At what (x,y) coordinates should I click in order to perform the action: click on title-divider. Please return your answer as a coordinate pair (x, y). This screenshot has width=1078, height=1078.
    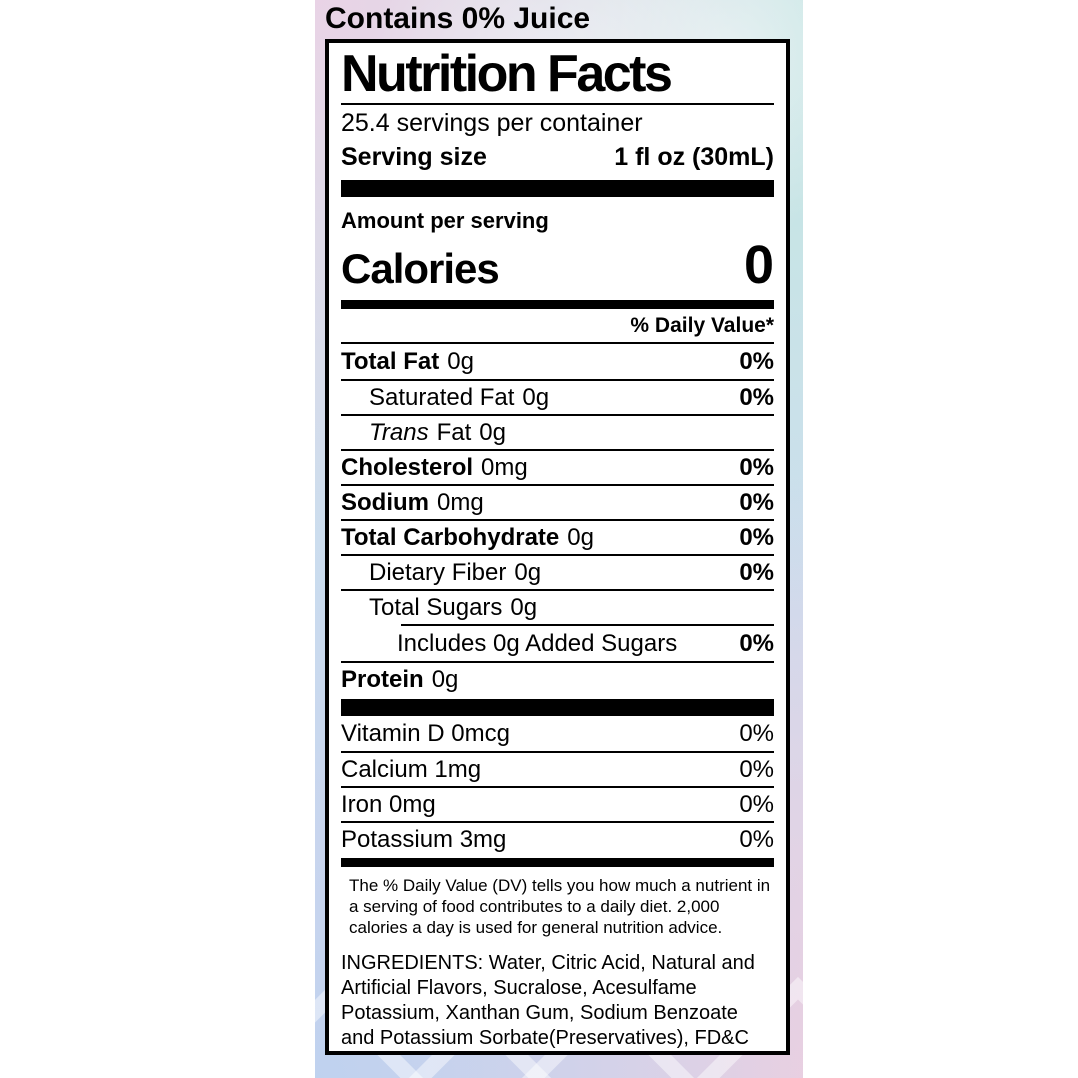
    Looking at the image, I should click on (557, 104).